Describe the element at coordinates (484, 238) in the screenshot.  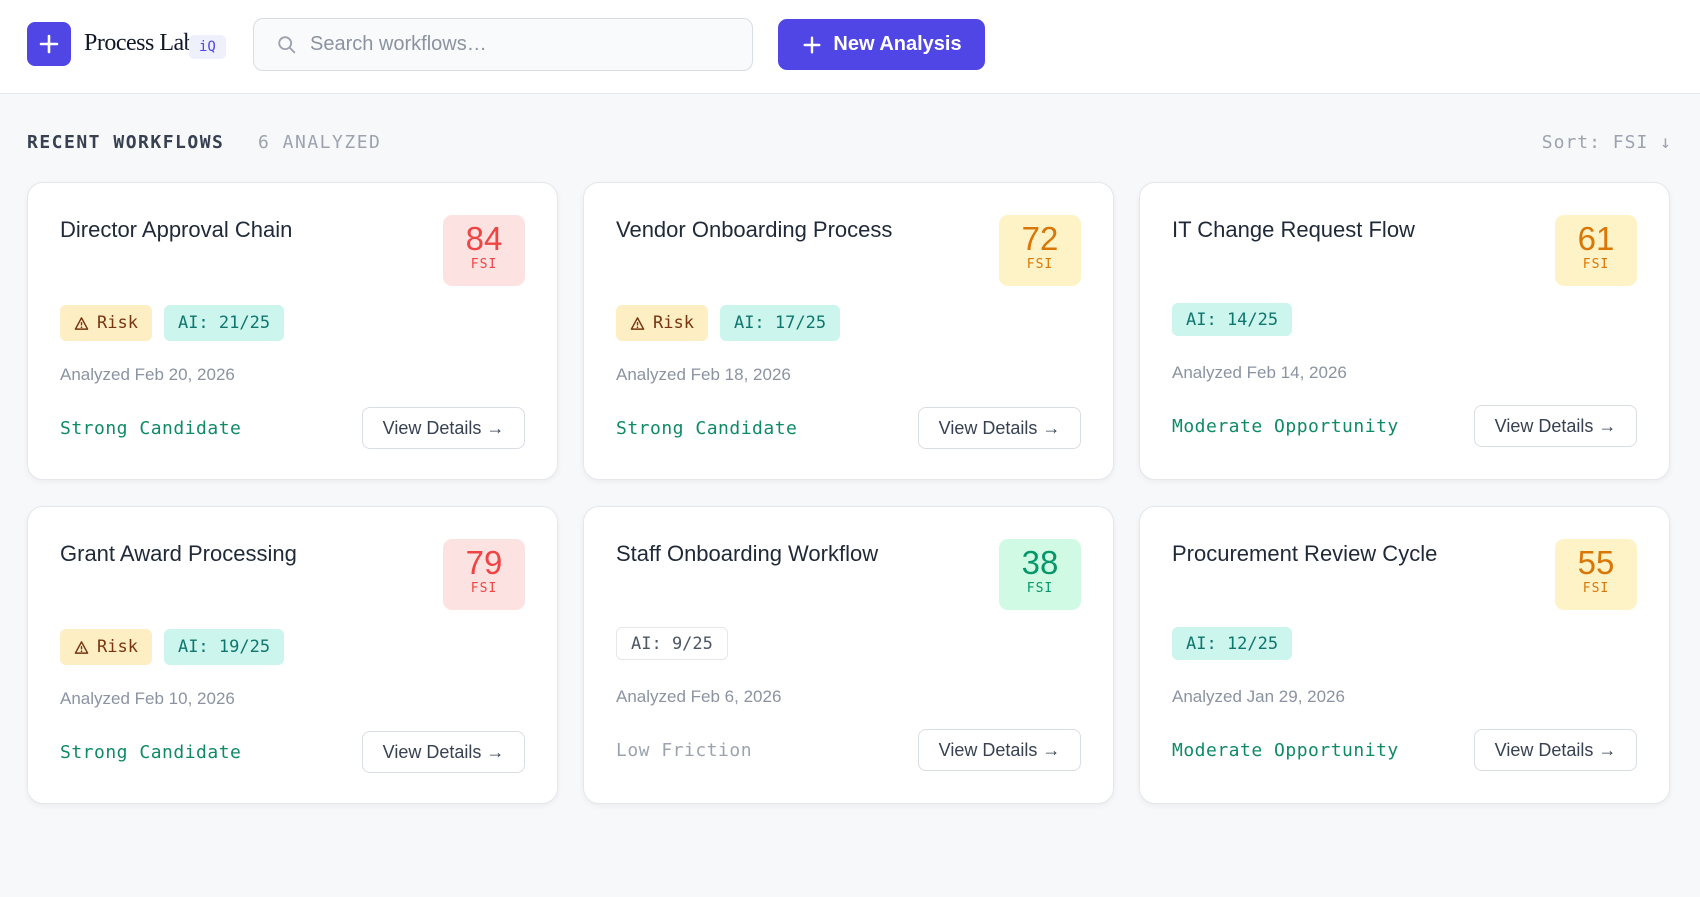
I see `fsi-score-value: 84` at that location.